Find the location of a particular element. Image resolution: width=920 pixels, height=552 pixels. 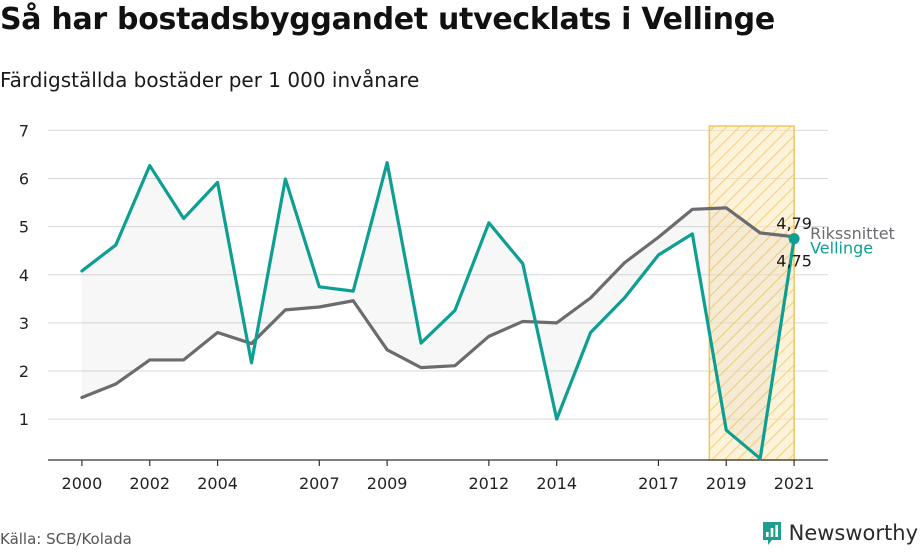

series-label-vellinge: Vellinge is located at coordinates (841, 248).